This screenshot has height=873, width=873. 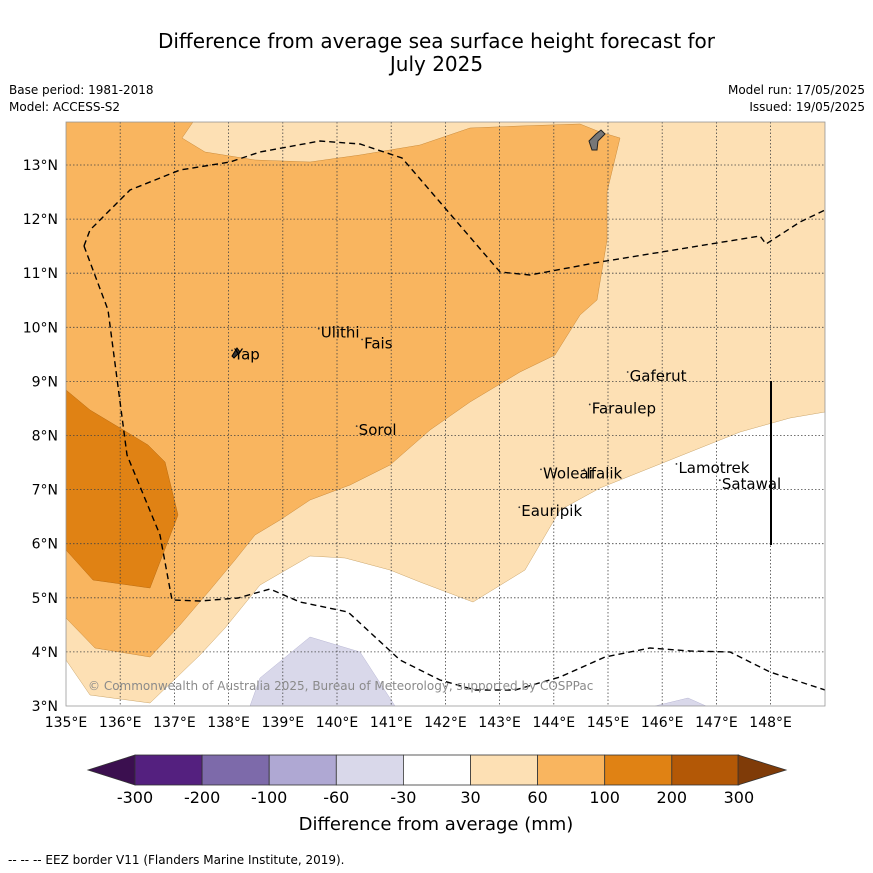 I want to click on lon-tick-label: 136°E, so click(x=120, y=723).